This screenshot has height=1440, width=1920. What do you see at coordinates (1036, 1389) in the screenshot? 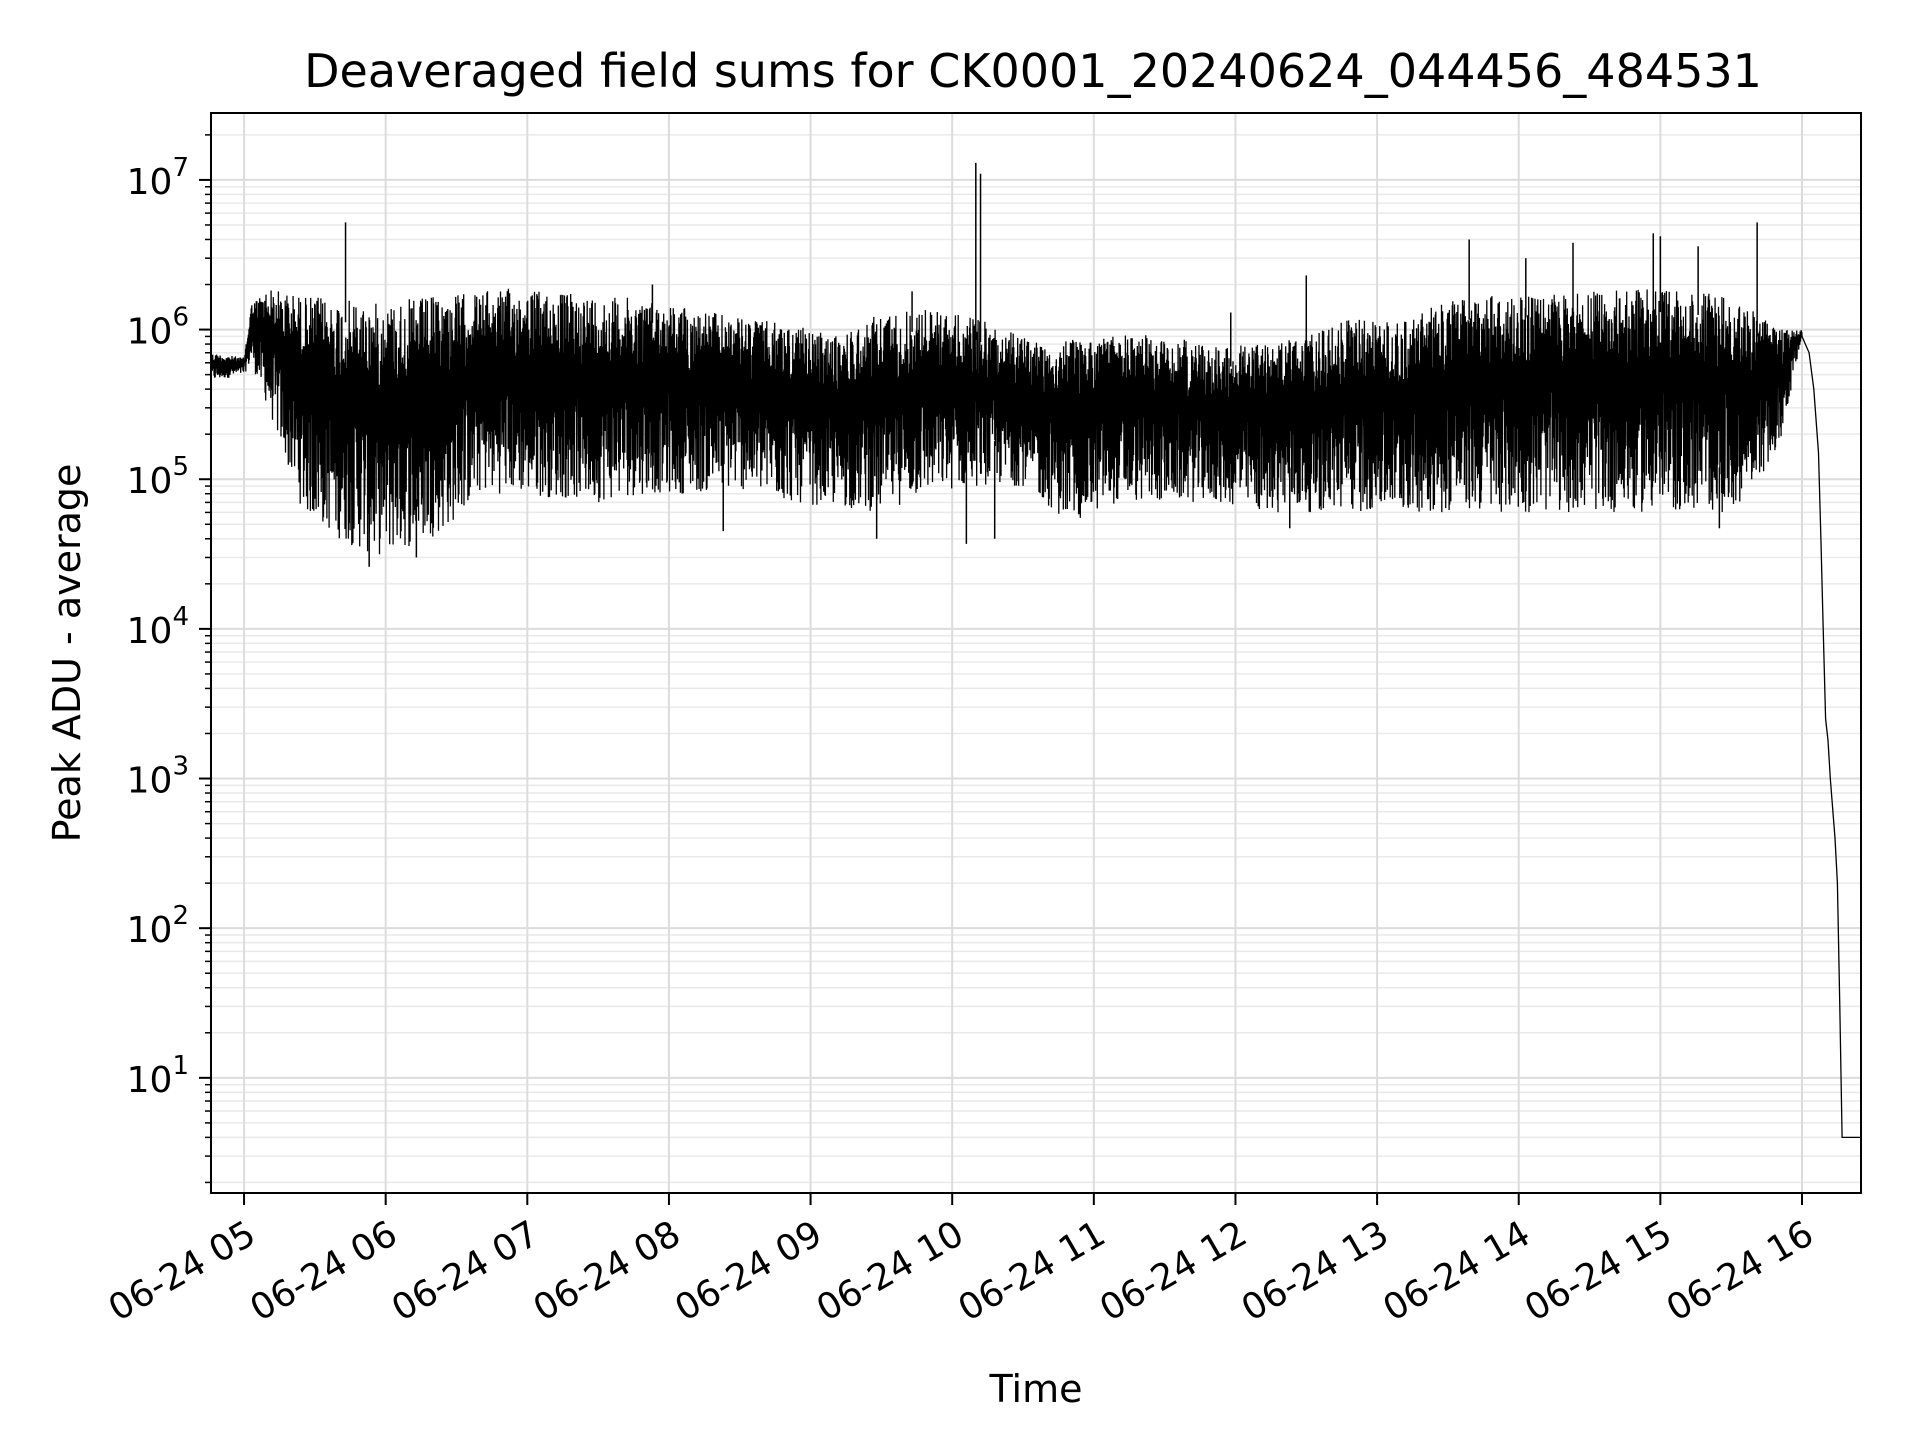
I see `x-axis-label: Time` at bounding box center [1036, 1389].